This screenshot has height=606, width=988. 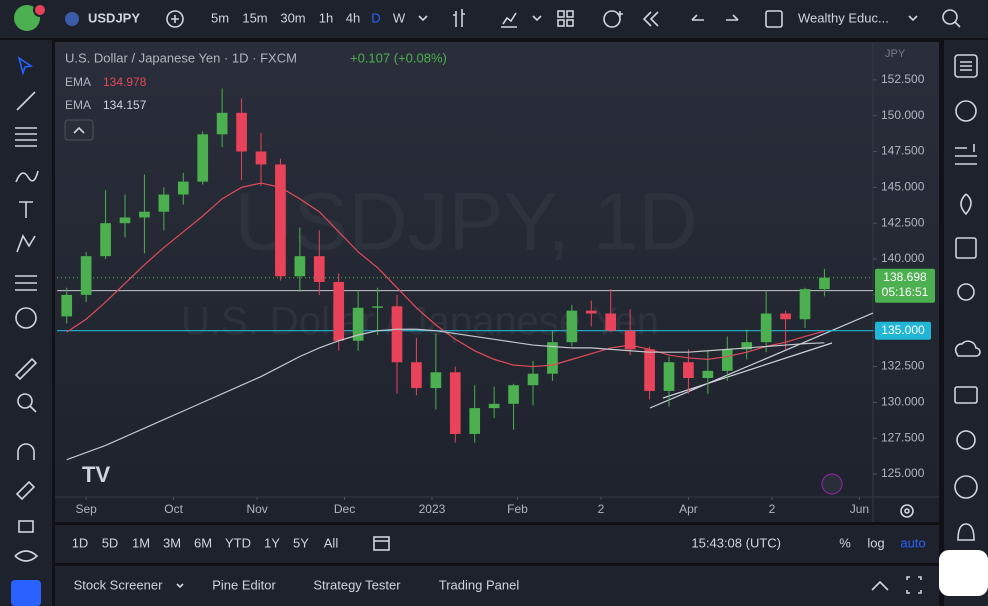 What do you see at coordinates (912, 542) in the screenshot?
I see `auto-toggle: auto` at bounding box center [912, 542].